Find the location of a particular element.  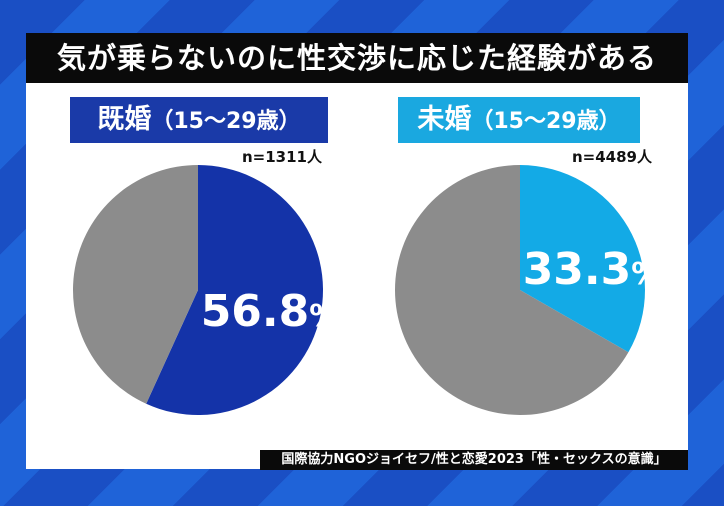

unmarried-label: 未婚 is located at coordinates (444, 119).